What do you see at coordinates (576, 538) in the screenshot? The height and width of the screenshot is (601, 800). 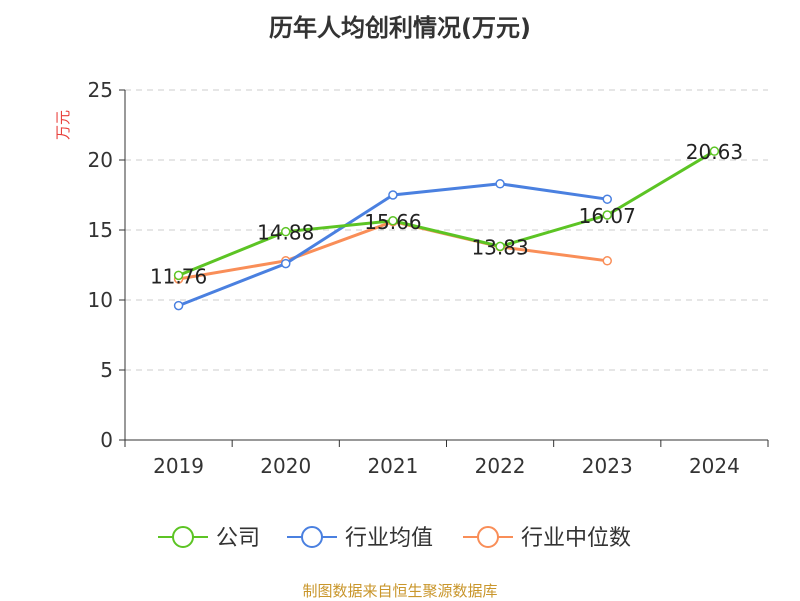 I see `legend-label: 行业中位数` at bounding box center [576, 538].